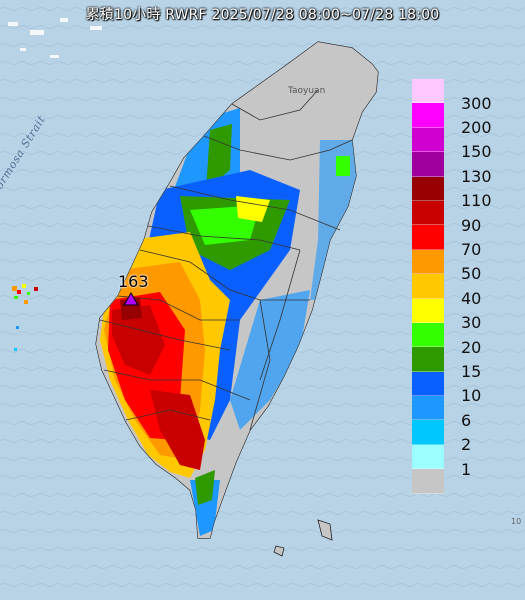 The image size is (525, 600). Describe the element at coordinates (471, 323) in the screenshot. I see `legend-label: 30` at that location.